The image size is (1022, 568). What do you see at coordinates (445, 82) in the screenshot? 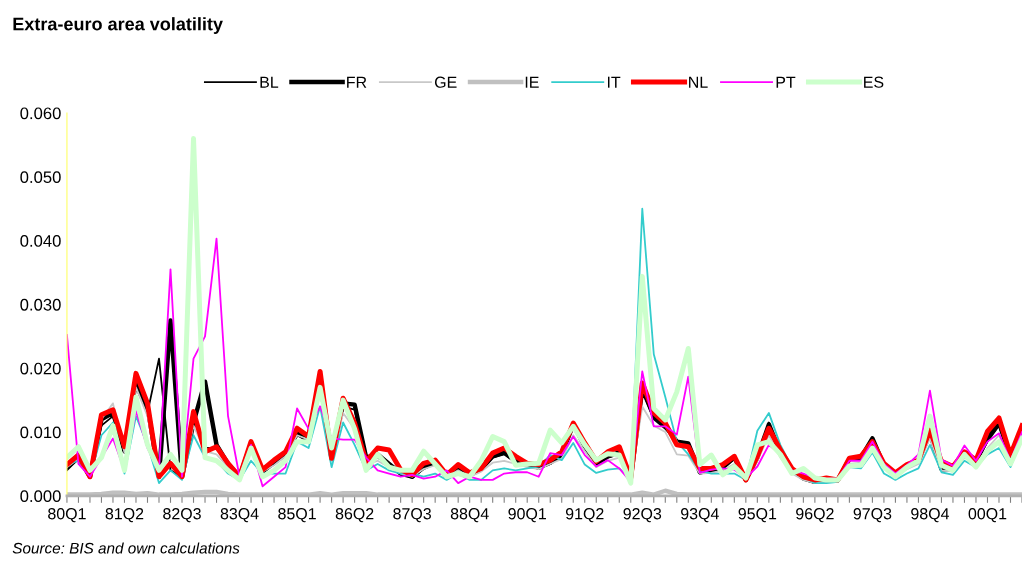
I see `legend-label: GE` at bounding box center [445, 82].